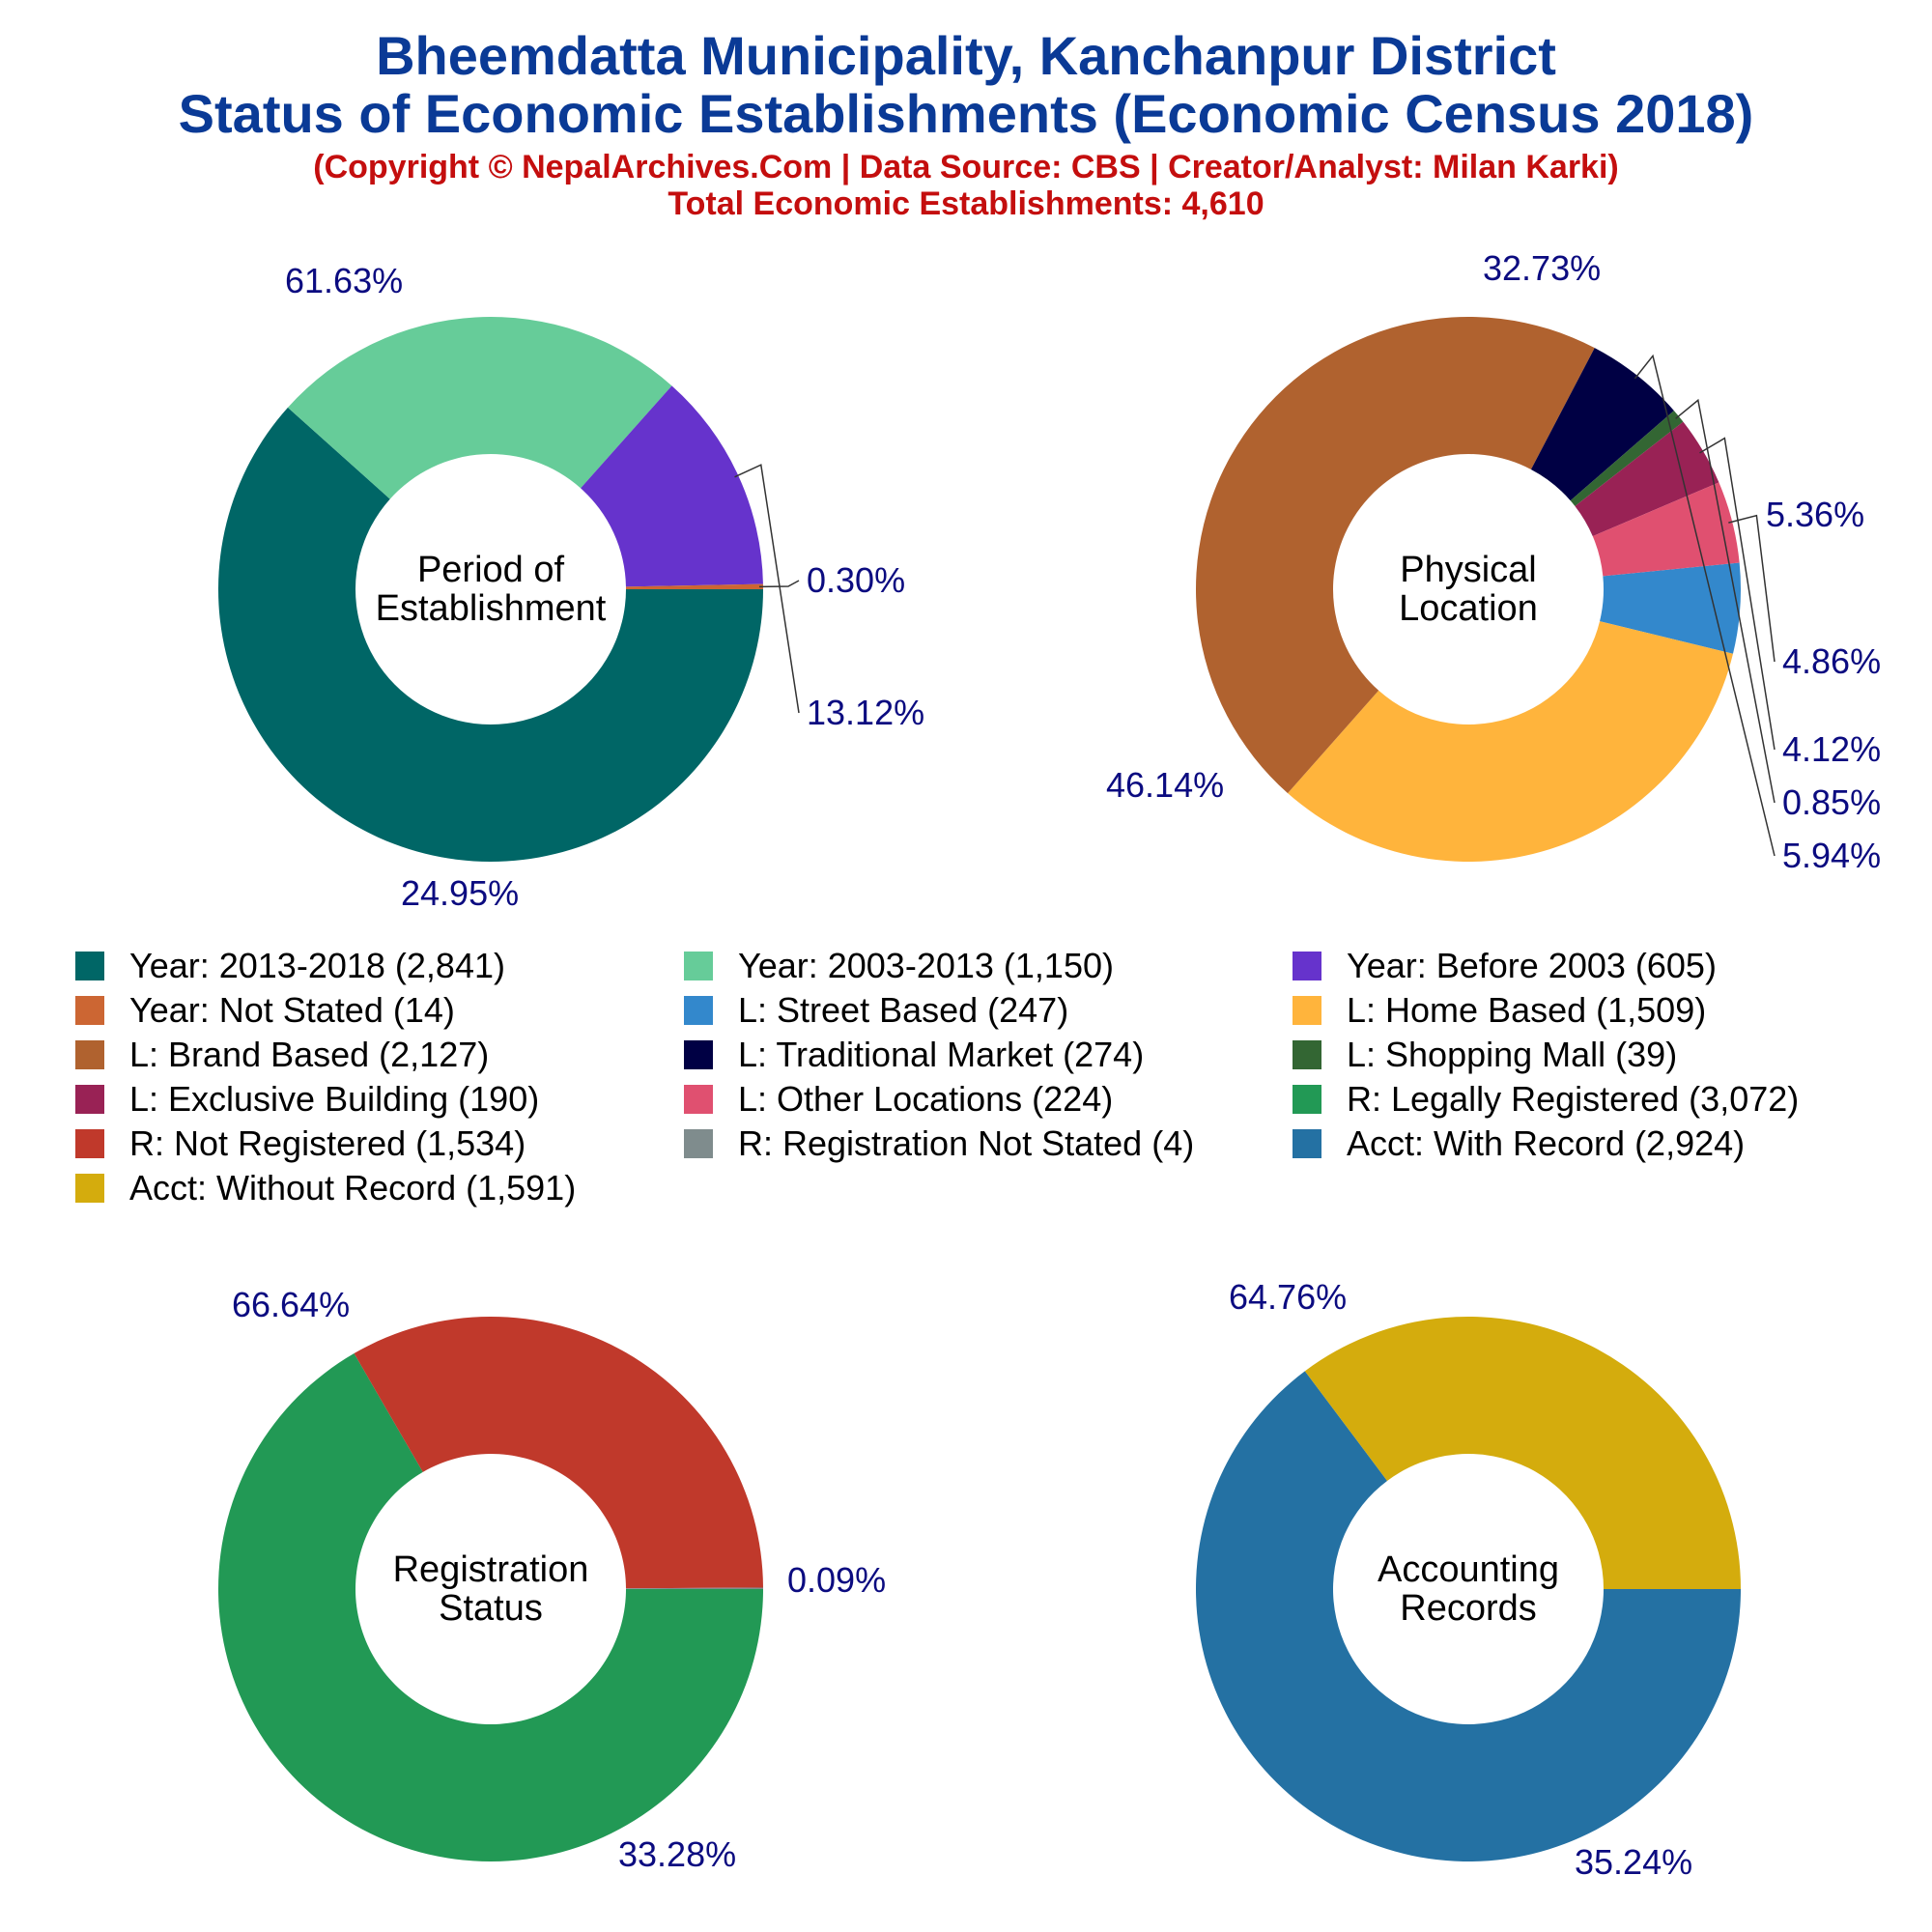  I want to click on legend-item: R: Not Registered (1,534), so click(300, 1143).